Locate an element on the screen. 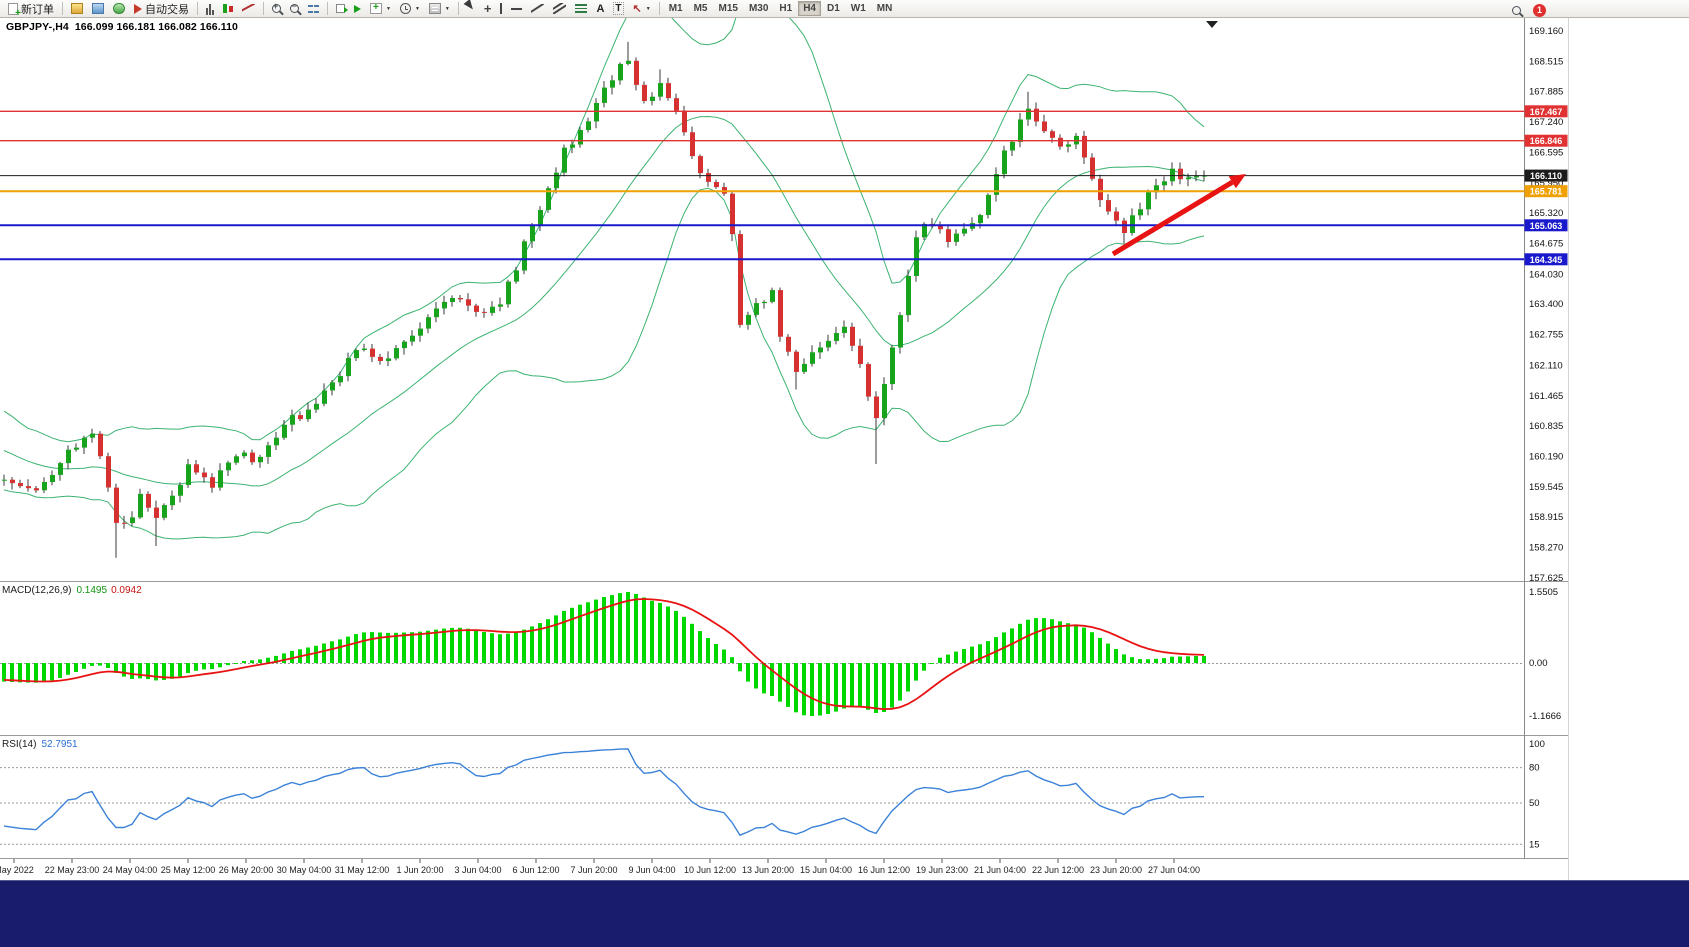  periods-button is located at coordinates (410, 9).